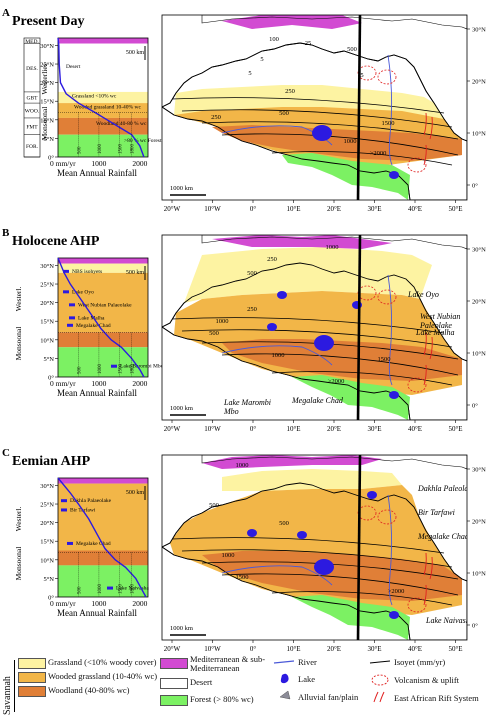  Describe the element at coordinates (446, 488) in the screenshot. I see `map-place-label: Dakhla Paleolake` at that location.